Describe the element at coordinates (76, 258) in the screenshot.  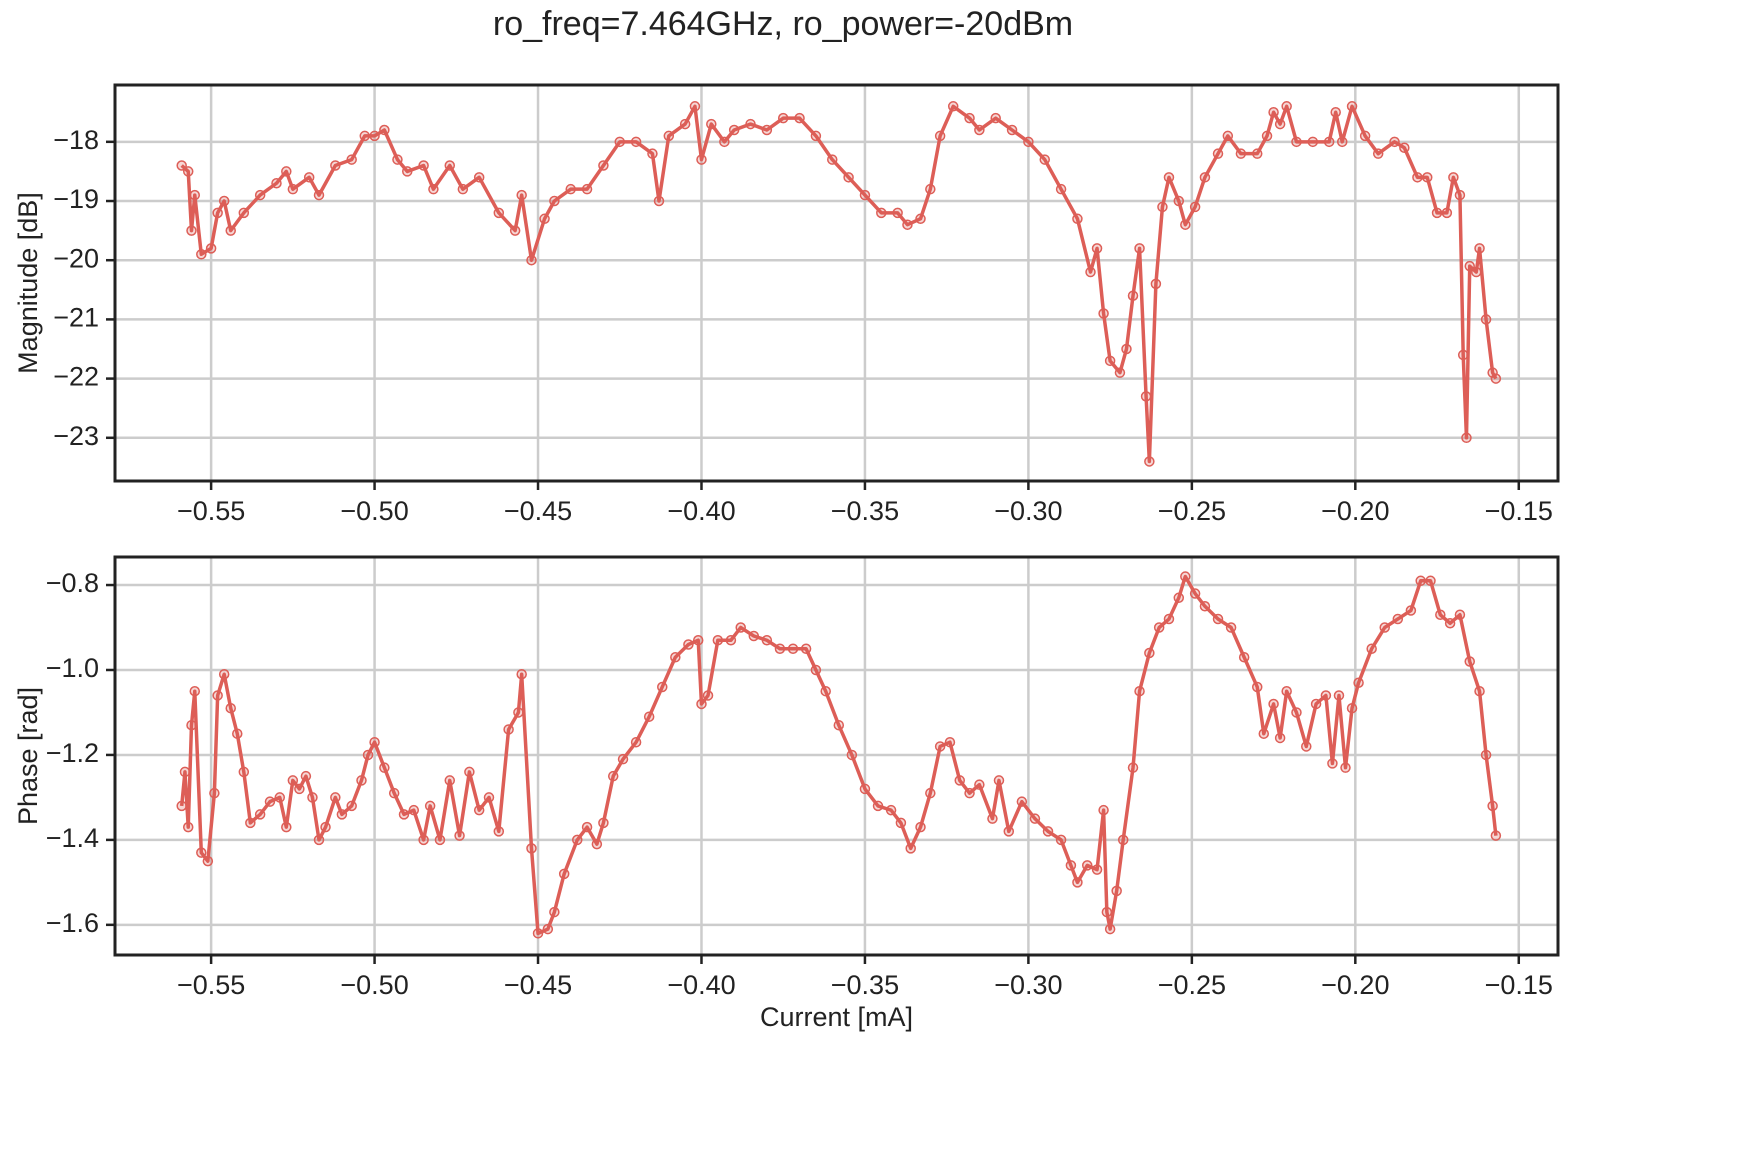
I see `y-tick-label: −20` at that location.